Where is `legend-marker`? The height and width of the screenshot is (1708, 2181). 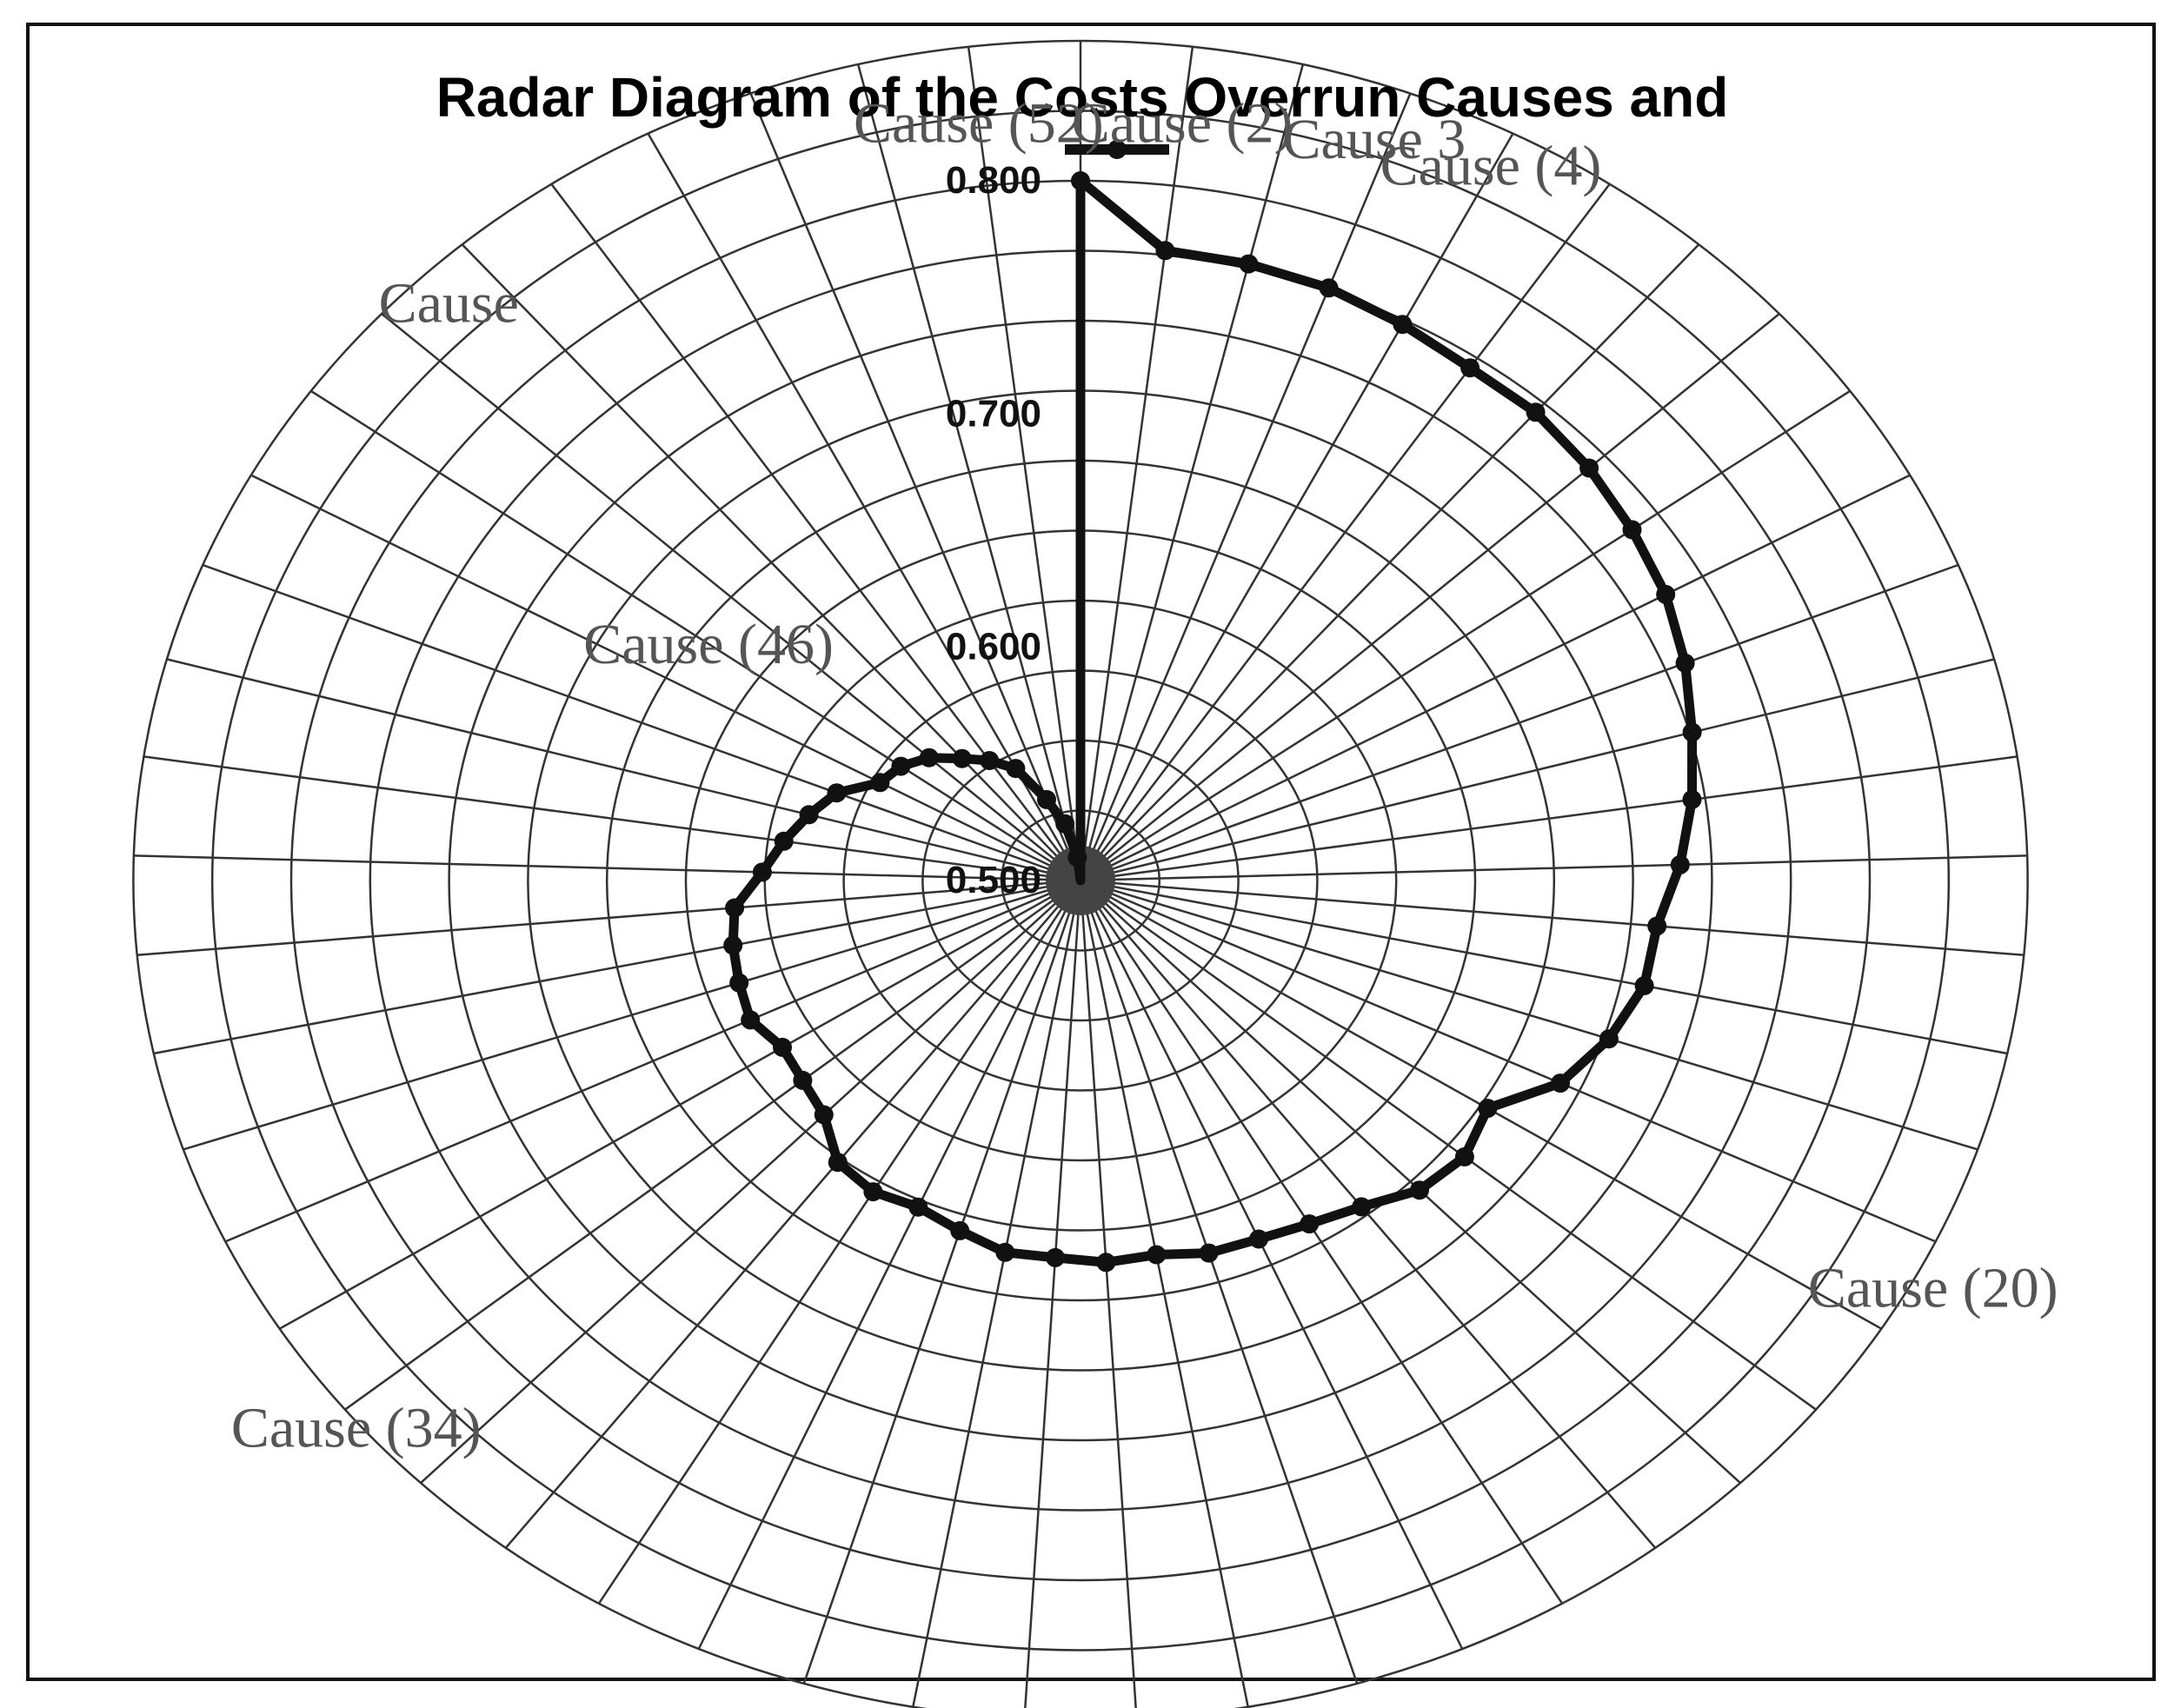 legend-marker is located at coordinates (1117, 149).